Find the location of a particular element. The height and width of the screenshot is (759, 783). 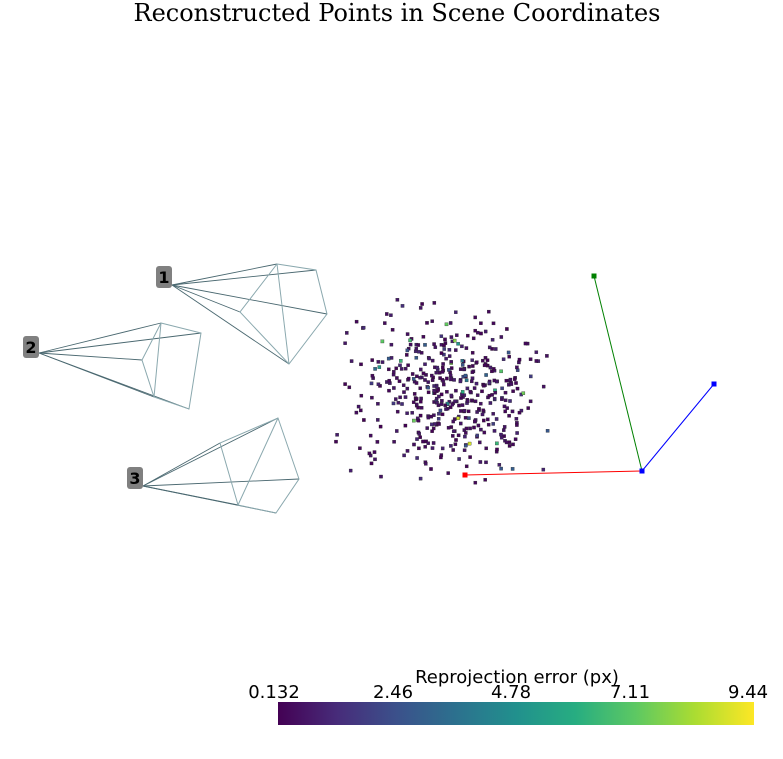

colorbar-tick-label: 9.44 is located at coordinates (748, 692).